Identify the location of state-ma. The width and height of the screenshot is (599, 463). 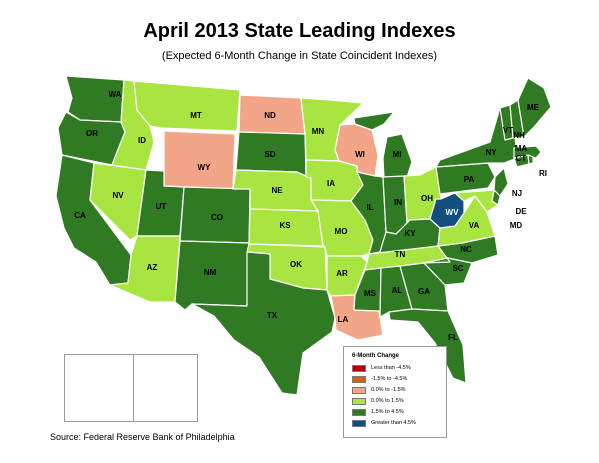
(527, 152).